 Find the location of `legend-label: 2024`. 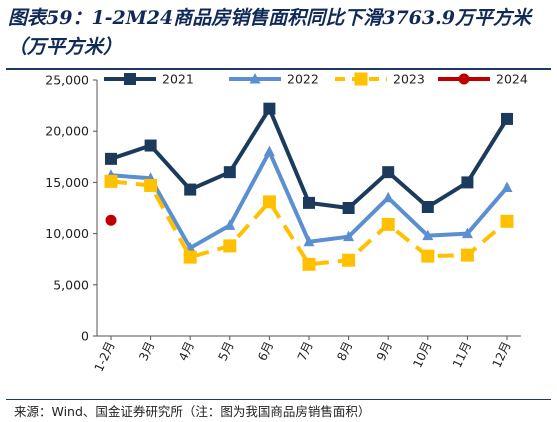

legend-label: 2024 is located at coordinates (512, 79).